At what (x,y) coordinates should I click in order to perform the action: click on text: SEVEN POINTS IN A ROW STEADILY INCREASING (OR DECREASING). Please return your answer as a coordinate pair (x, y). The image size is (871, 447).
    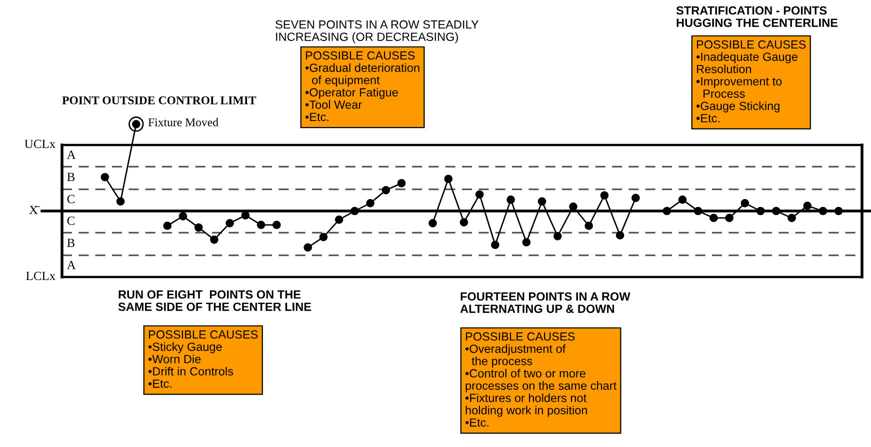
    Looking at the image, I should click on (377, 32).